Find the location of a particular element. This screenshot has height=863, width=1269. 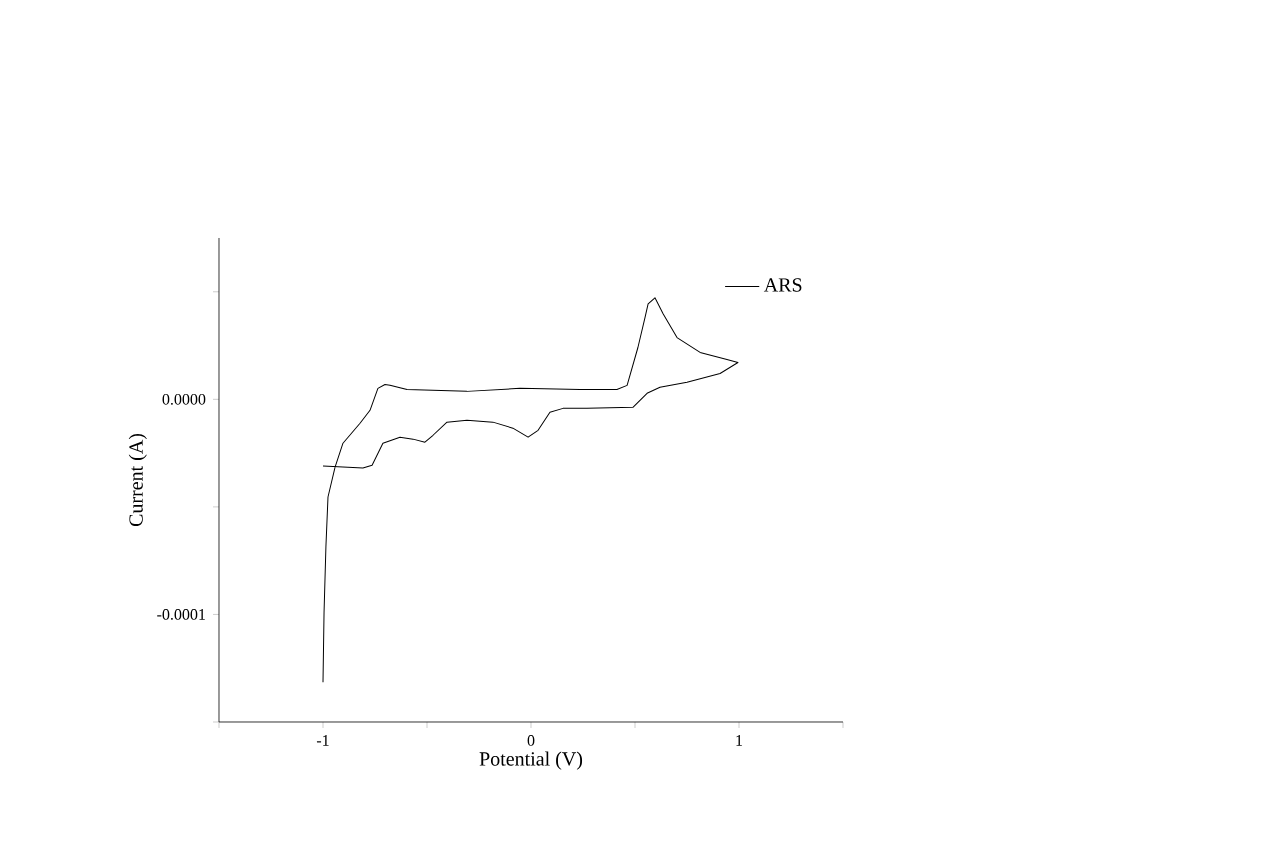

x-axis-title: Potential (V) is located at coordinates (531, 760).